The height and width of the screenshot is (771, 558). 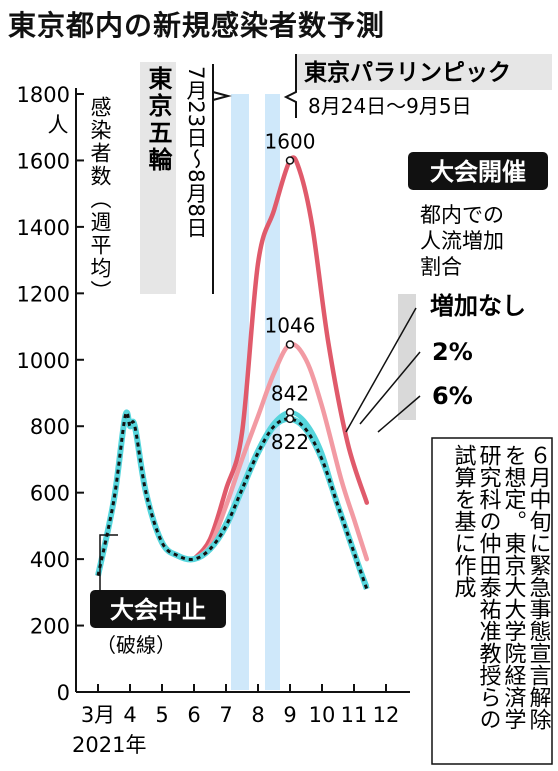 I want to click on y-tick-label: 400, so click(x=50, y=560).